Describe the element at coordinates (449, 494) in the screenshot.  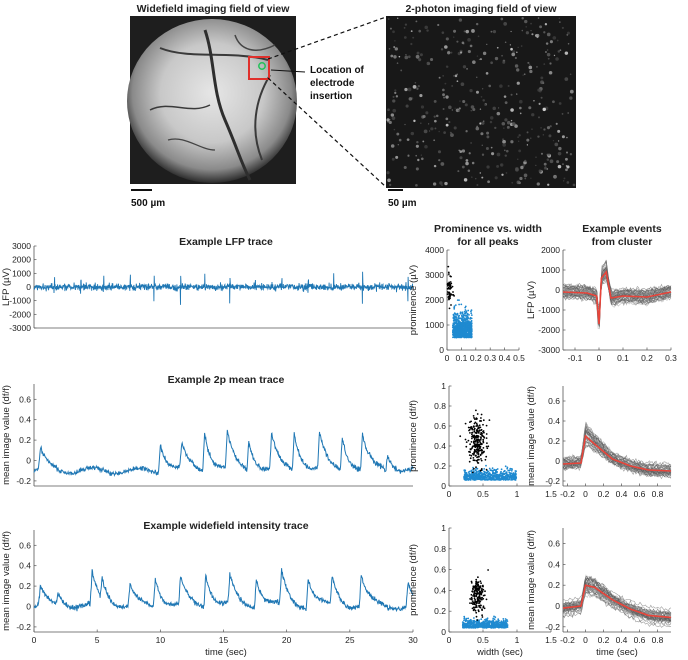
I see `x-tick-label: 0` at that location.